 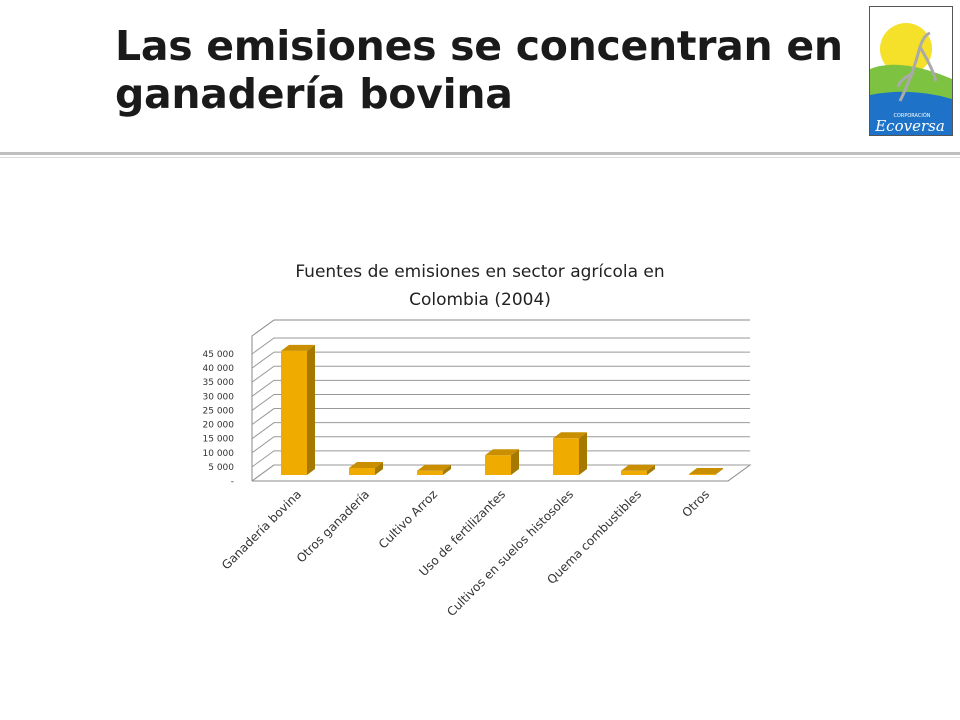 I want to click on y-tick-label: 25 000, so click(x=219, y=411).